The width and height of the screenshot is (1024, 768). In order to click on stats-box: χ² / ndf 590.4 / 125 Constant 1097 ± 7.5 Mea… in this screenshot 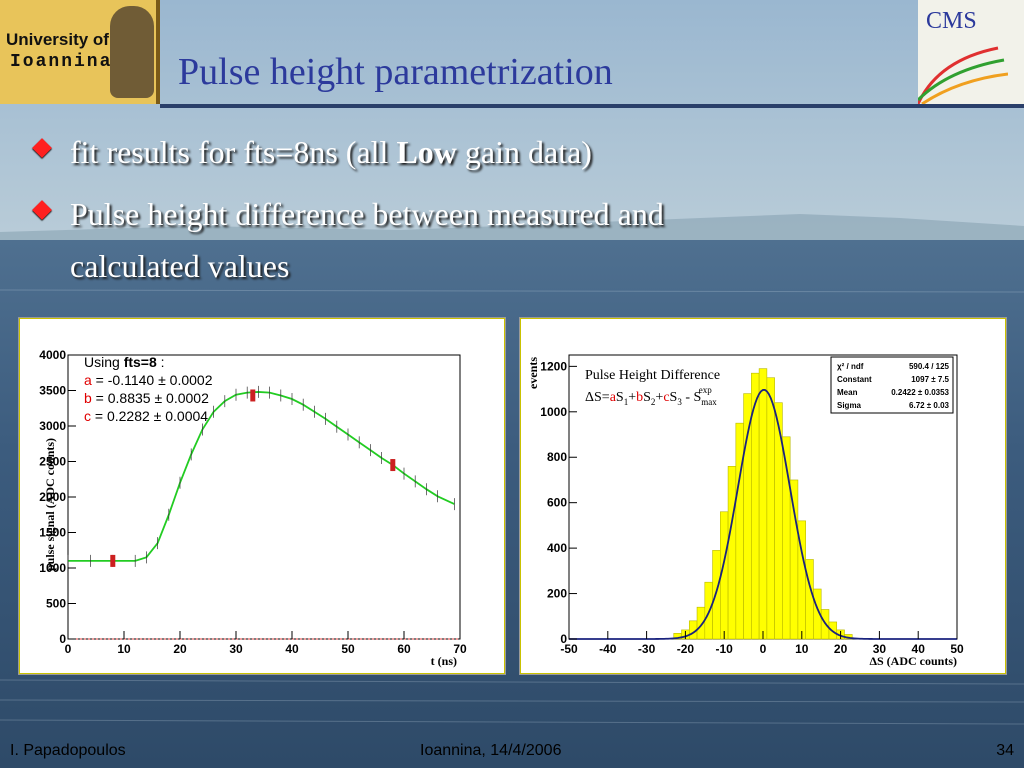, I will do `click(892, 385)`.